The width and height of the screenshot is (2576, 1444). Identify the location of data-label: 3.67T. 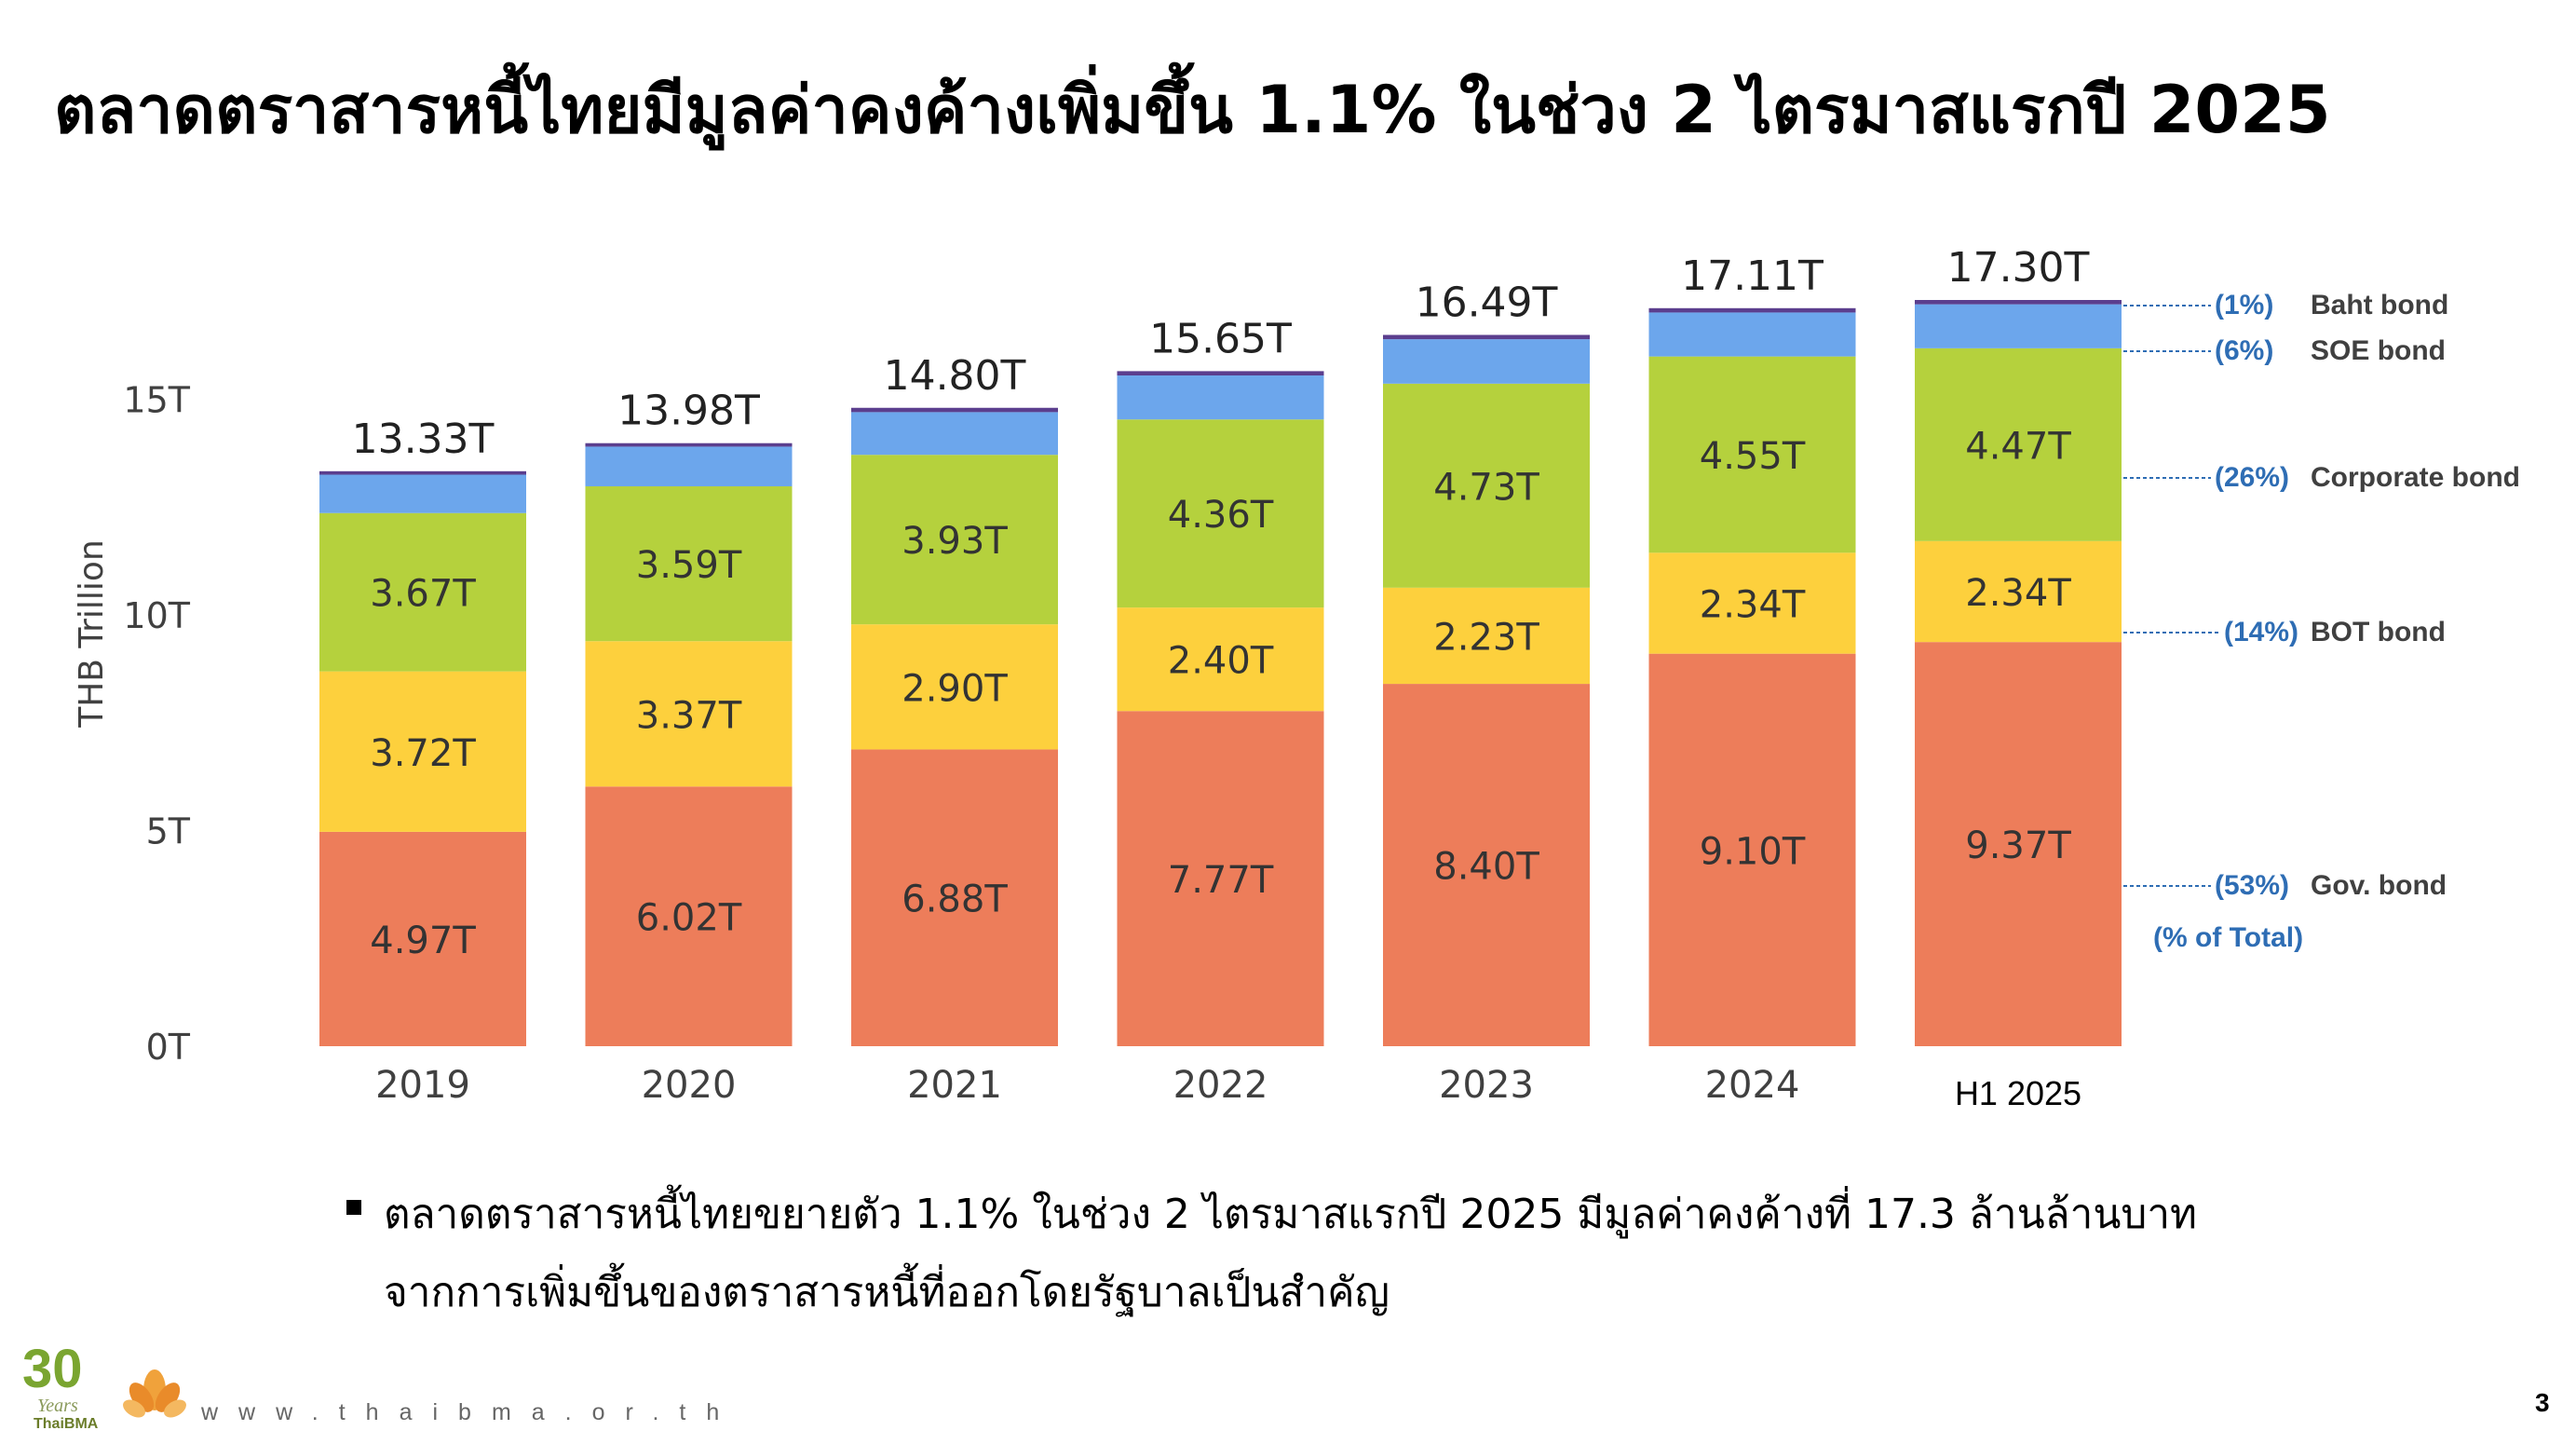
(423, 595).